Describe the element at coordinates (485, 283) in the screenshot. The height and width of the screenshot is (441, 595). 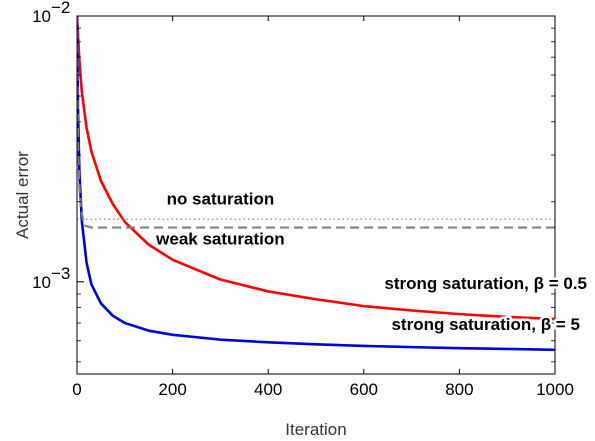
I see `annotation-label: strong saturation, β = 0.5` at that location.